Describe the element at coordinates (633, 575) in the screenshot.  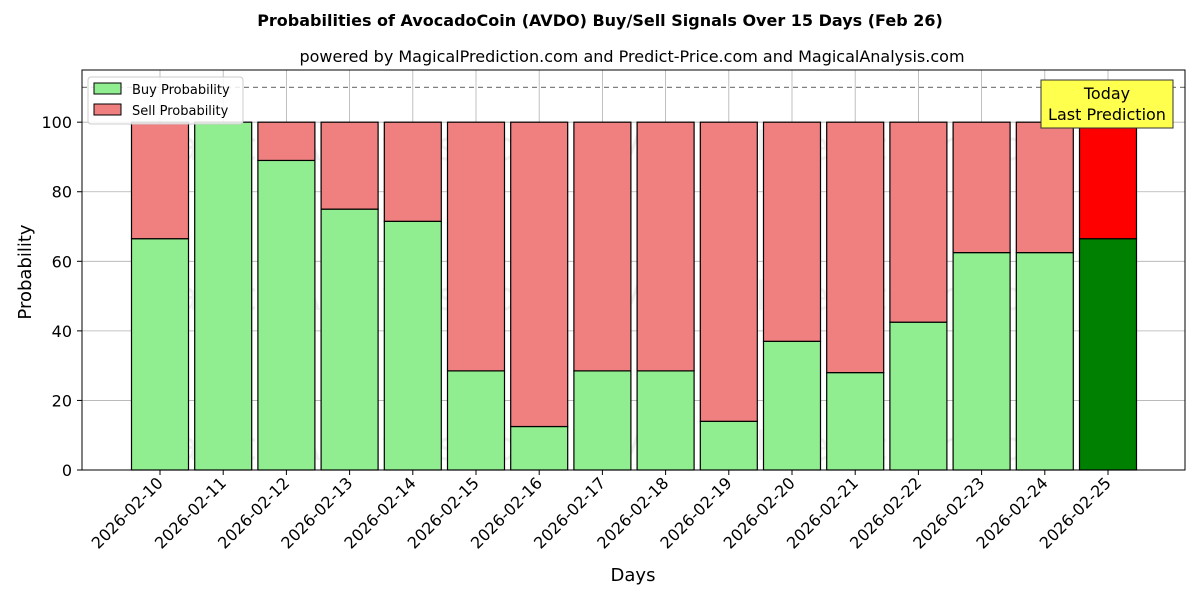
I see `x-axis-label: Days` at that location.